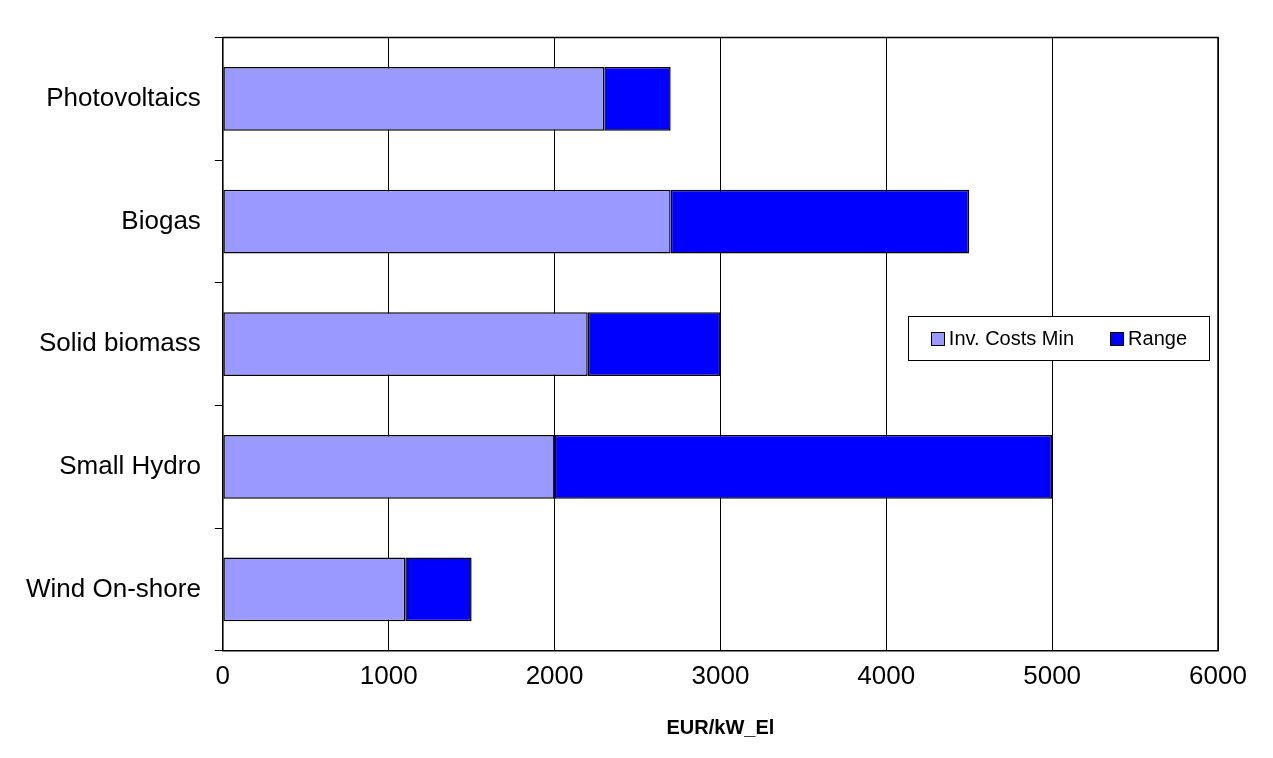 This screenshot has width=1273, height=758. What do you see at coordinates (1011, 339) in the screenshot?
I see `legend-label: Inv. Costs Min` at bounding box center [1011, 339].